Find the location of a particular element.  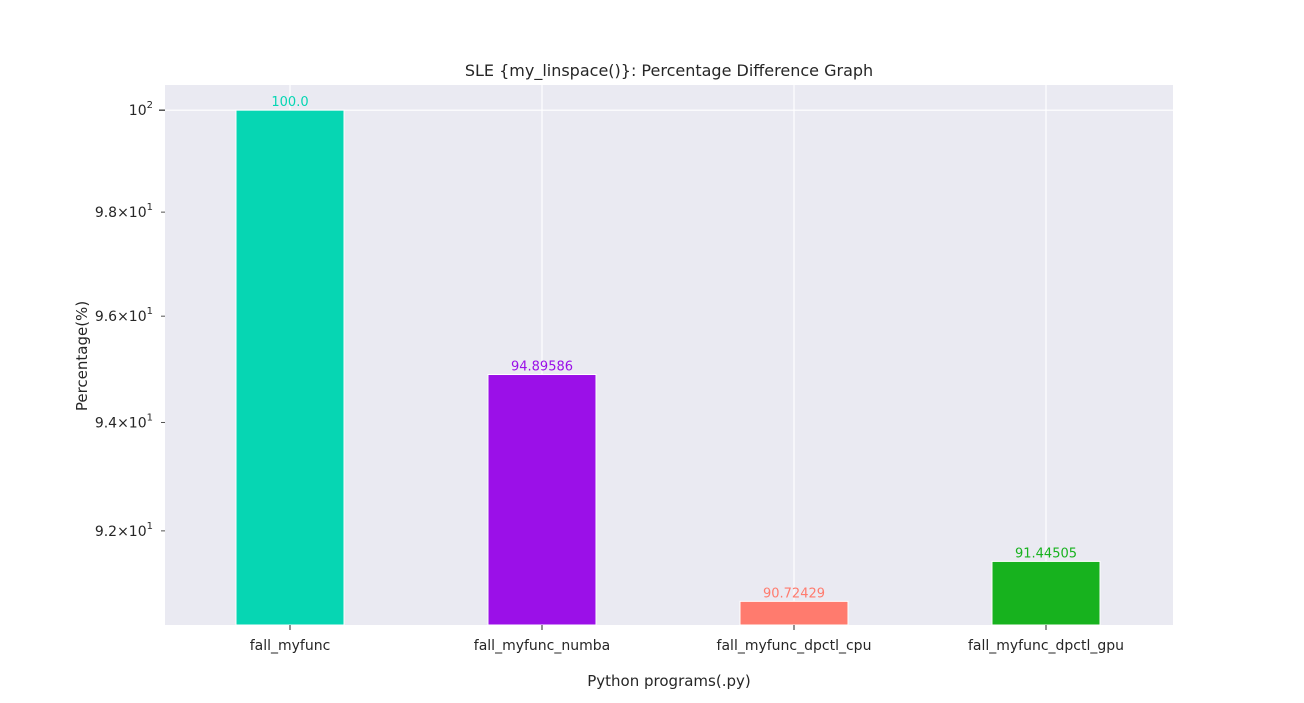

bar-fall_myfunc_dpctl_gpu is located at coordinates (1046, 593).